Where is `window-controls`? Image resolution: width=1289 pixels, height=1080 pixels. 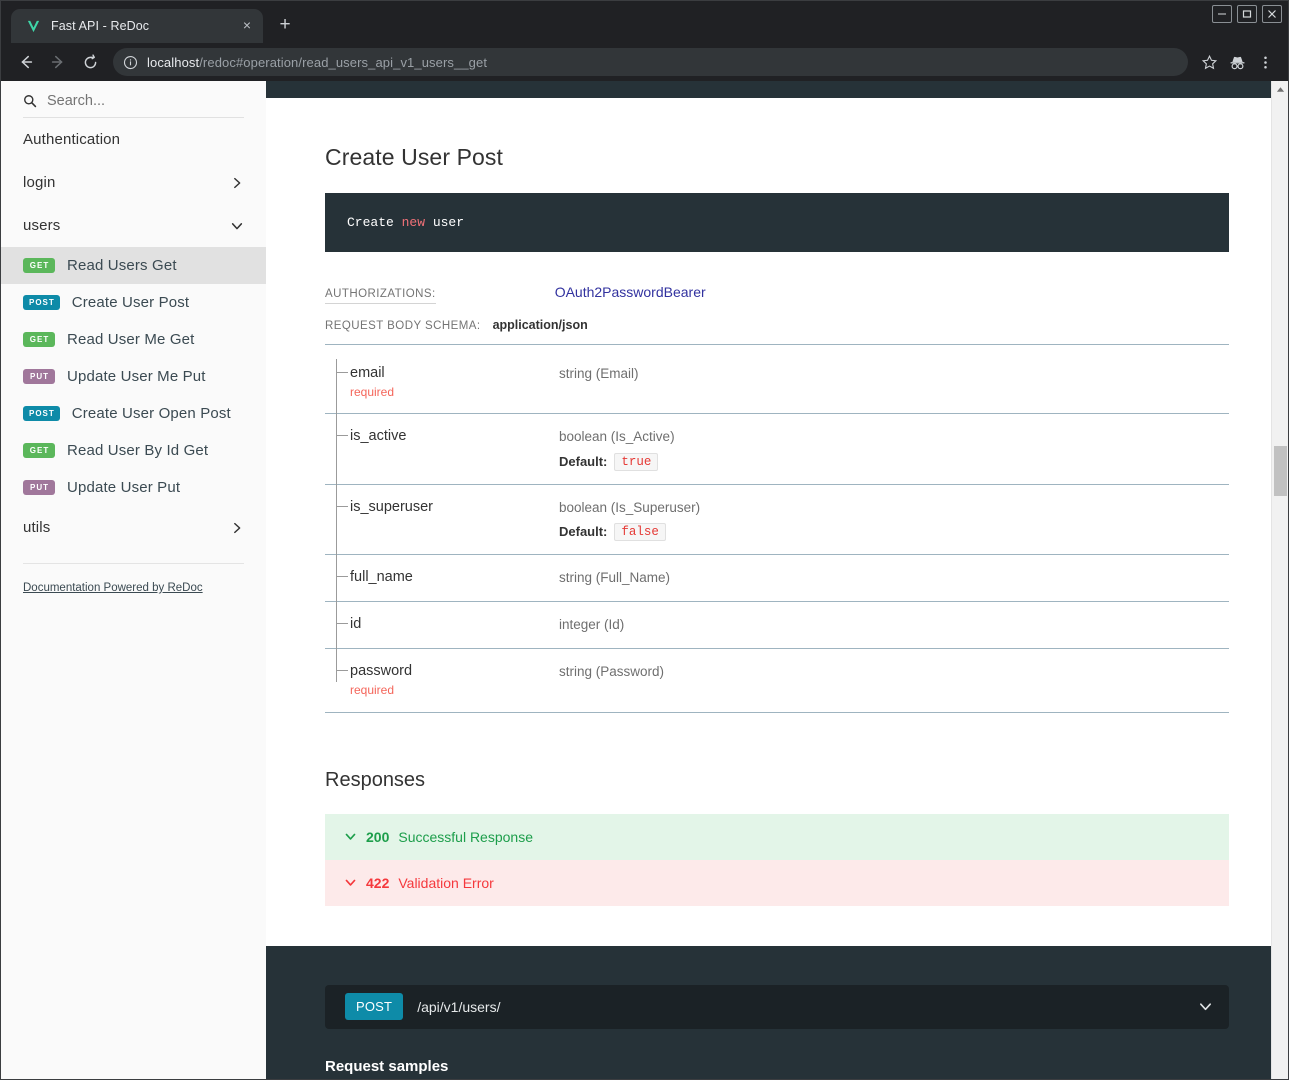
window-controls is located at coordinates (1247, 14).